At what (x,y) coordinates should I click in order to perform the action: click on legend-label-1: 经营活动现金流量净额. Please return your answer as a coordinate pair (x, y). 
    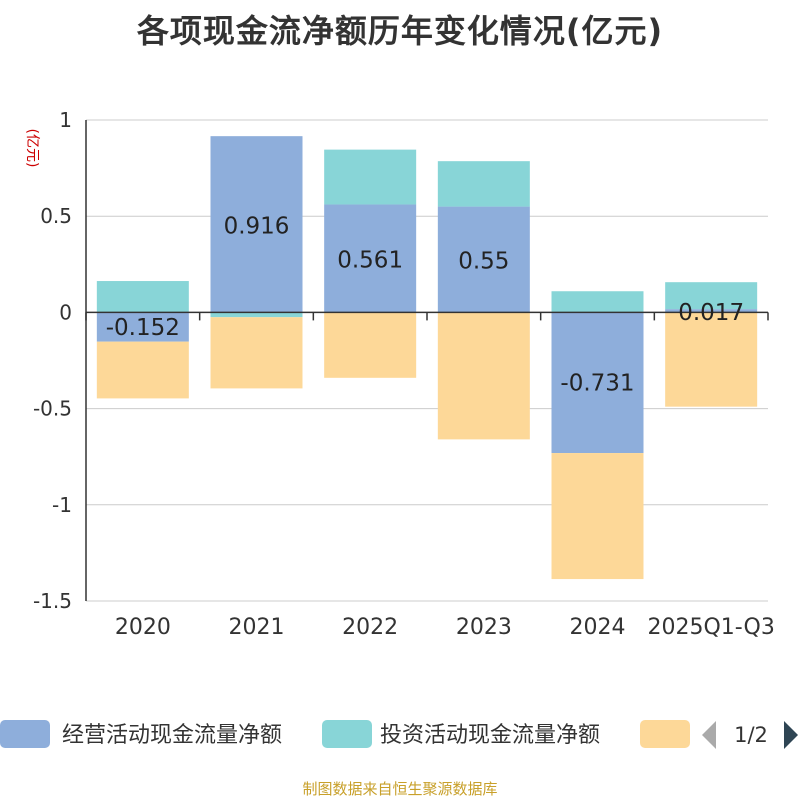
    Looking at the image, I should click on (172, 735).